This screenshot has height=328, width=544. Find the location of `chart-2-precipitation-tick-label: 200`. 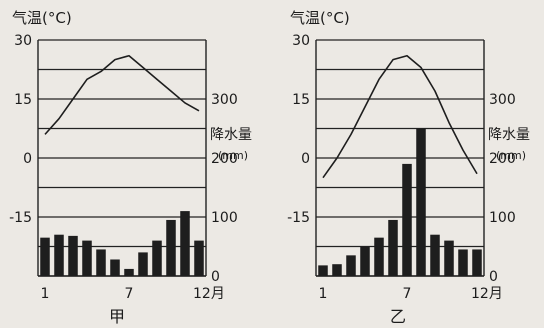

chart-2-precipitation-tick-label: 200 is located at coordinates (502, 159).